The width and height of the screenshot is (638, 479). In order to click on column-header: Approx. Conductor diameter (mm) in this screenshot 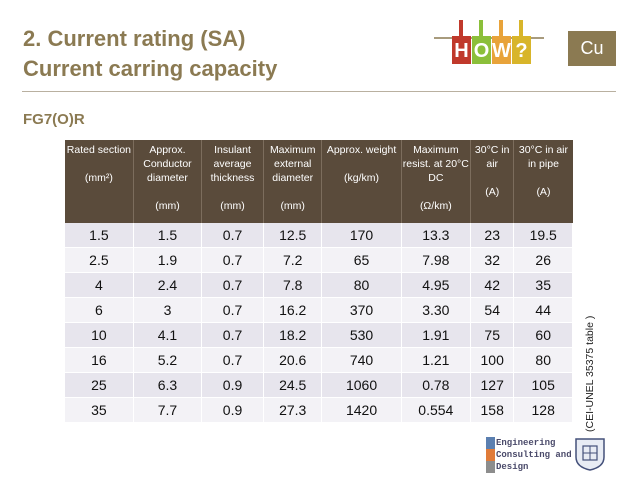, I will do `click(168, 181)`.